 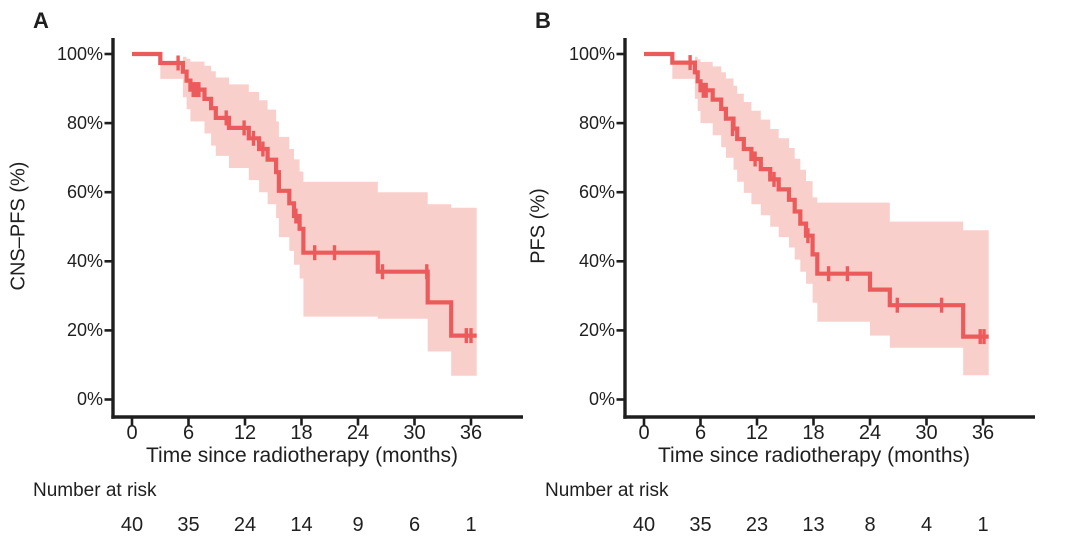 I want to click on risk-count: 14, so click(x=301, y=525).